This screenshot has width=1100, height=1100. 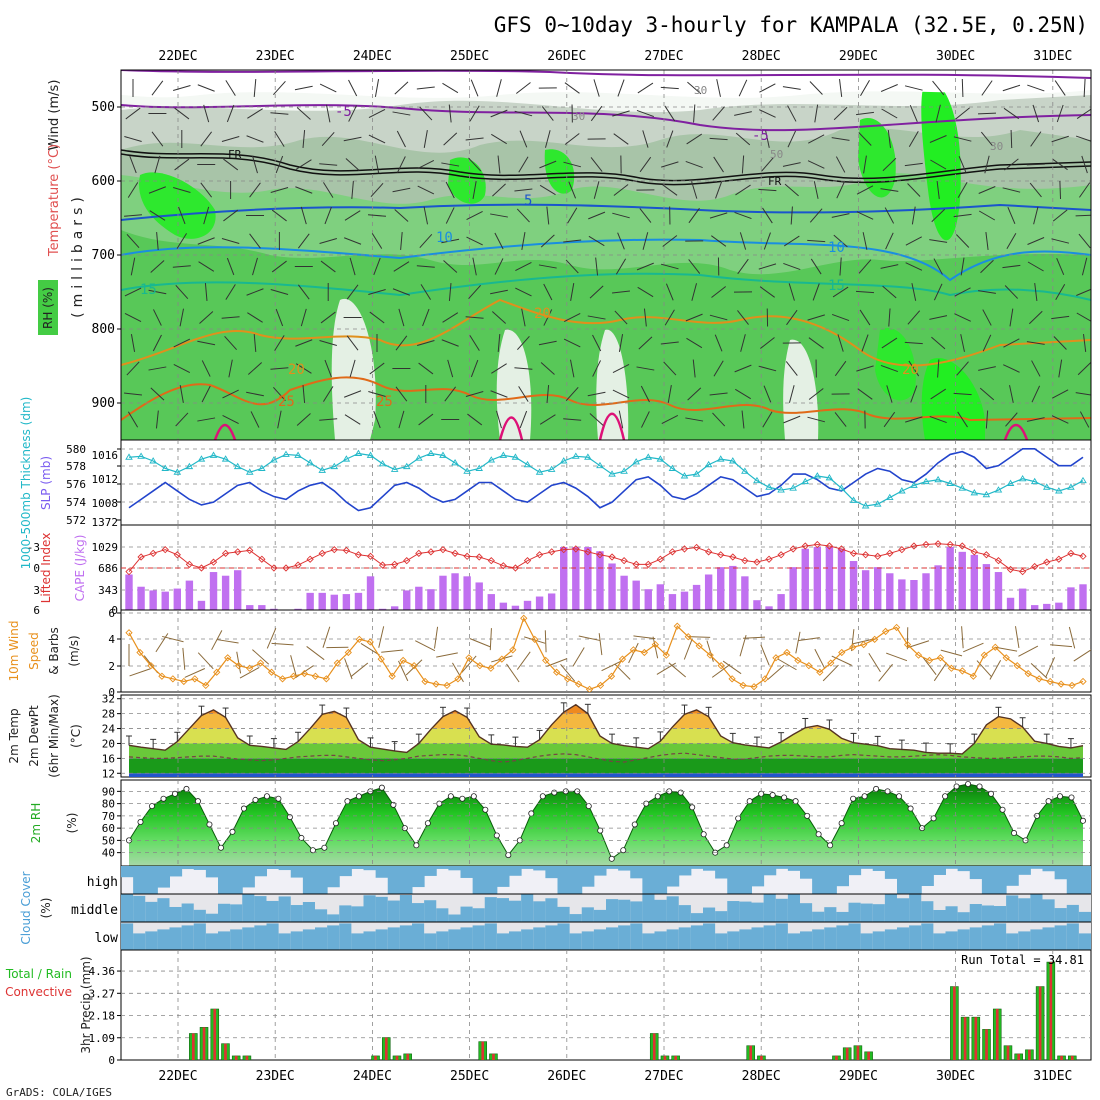 What do you see at coordinates (700, 90) in the screenshot?
I see `rh-contour-label: 30` at bounding box center [700, 90].